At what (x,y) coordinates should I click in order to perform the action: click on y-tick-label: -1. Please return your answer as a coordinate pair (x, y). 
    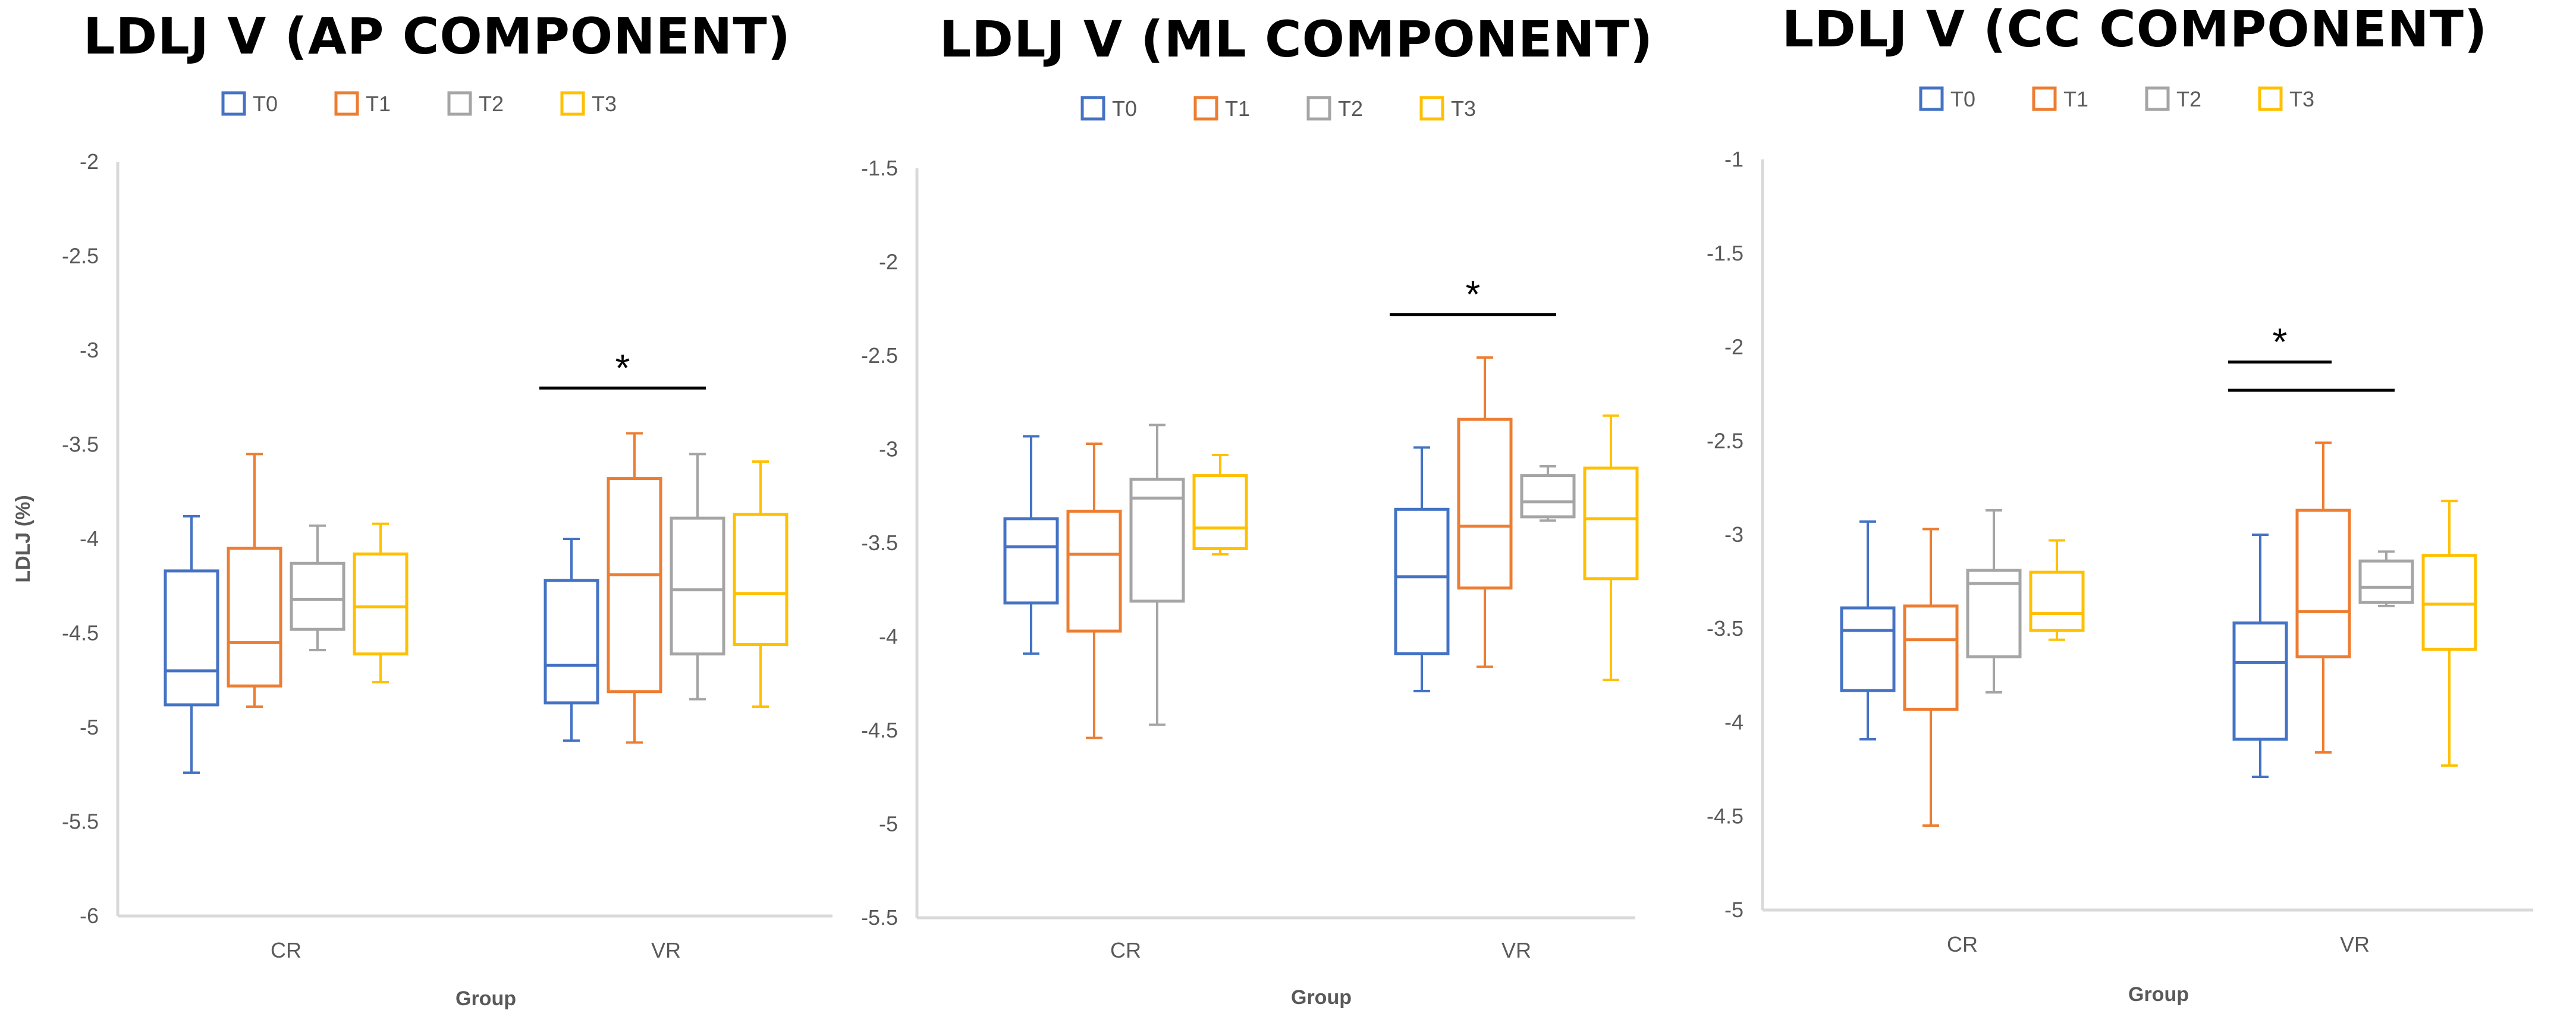
    Looking at the image, I should click on (1733, 159).